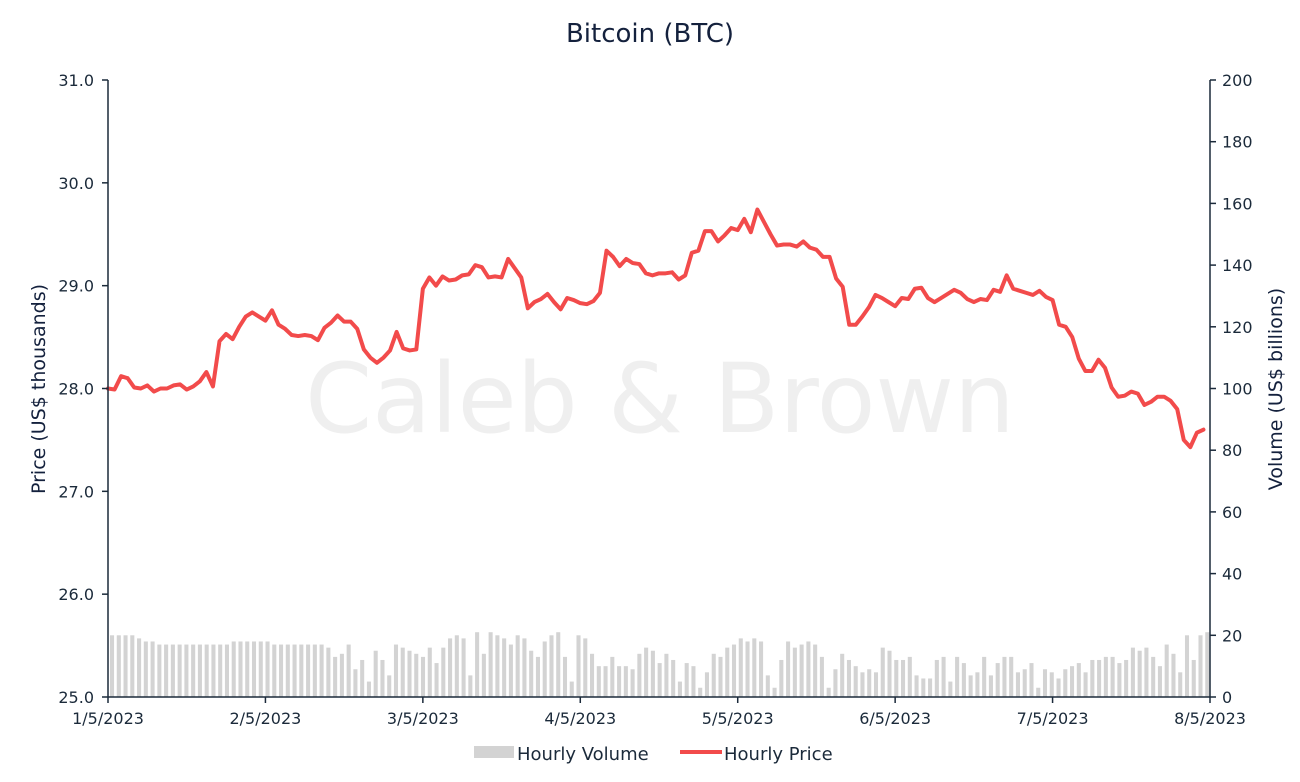 The image size is (1300, 782). What do you see at coordinates (1237, 142) in the screenshot?
I see `y-right-tick-label: 180` at bounding box center [1237, 142].